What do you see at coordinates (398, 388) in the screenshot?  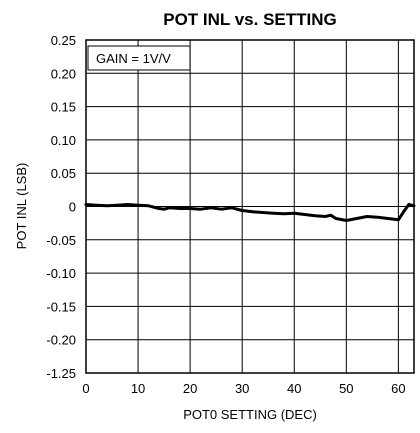 I see `x-tick-label: 60` at bounding box center [398, 388].